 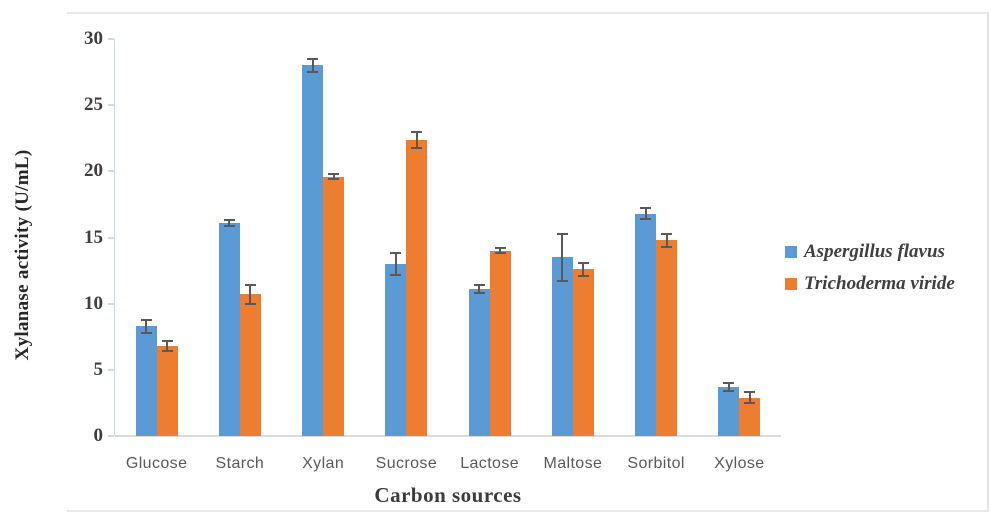 I want to click on y-tick-label: 0, so click(x=98, y=435).